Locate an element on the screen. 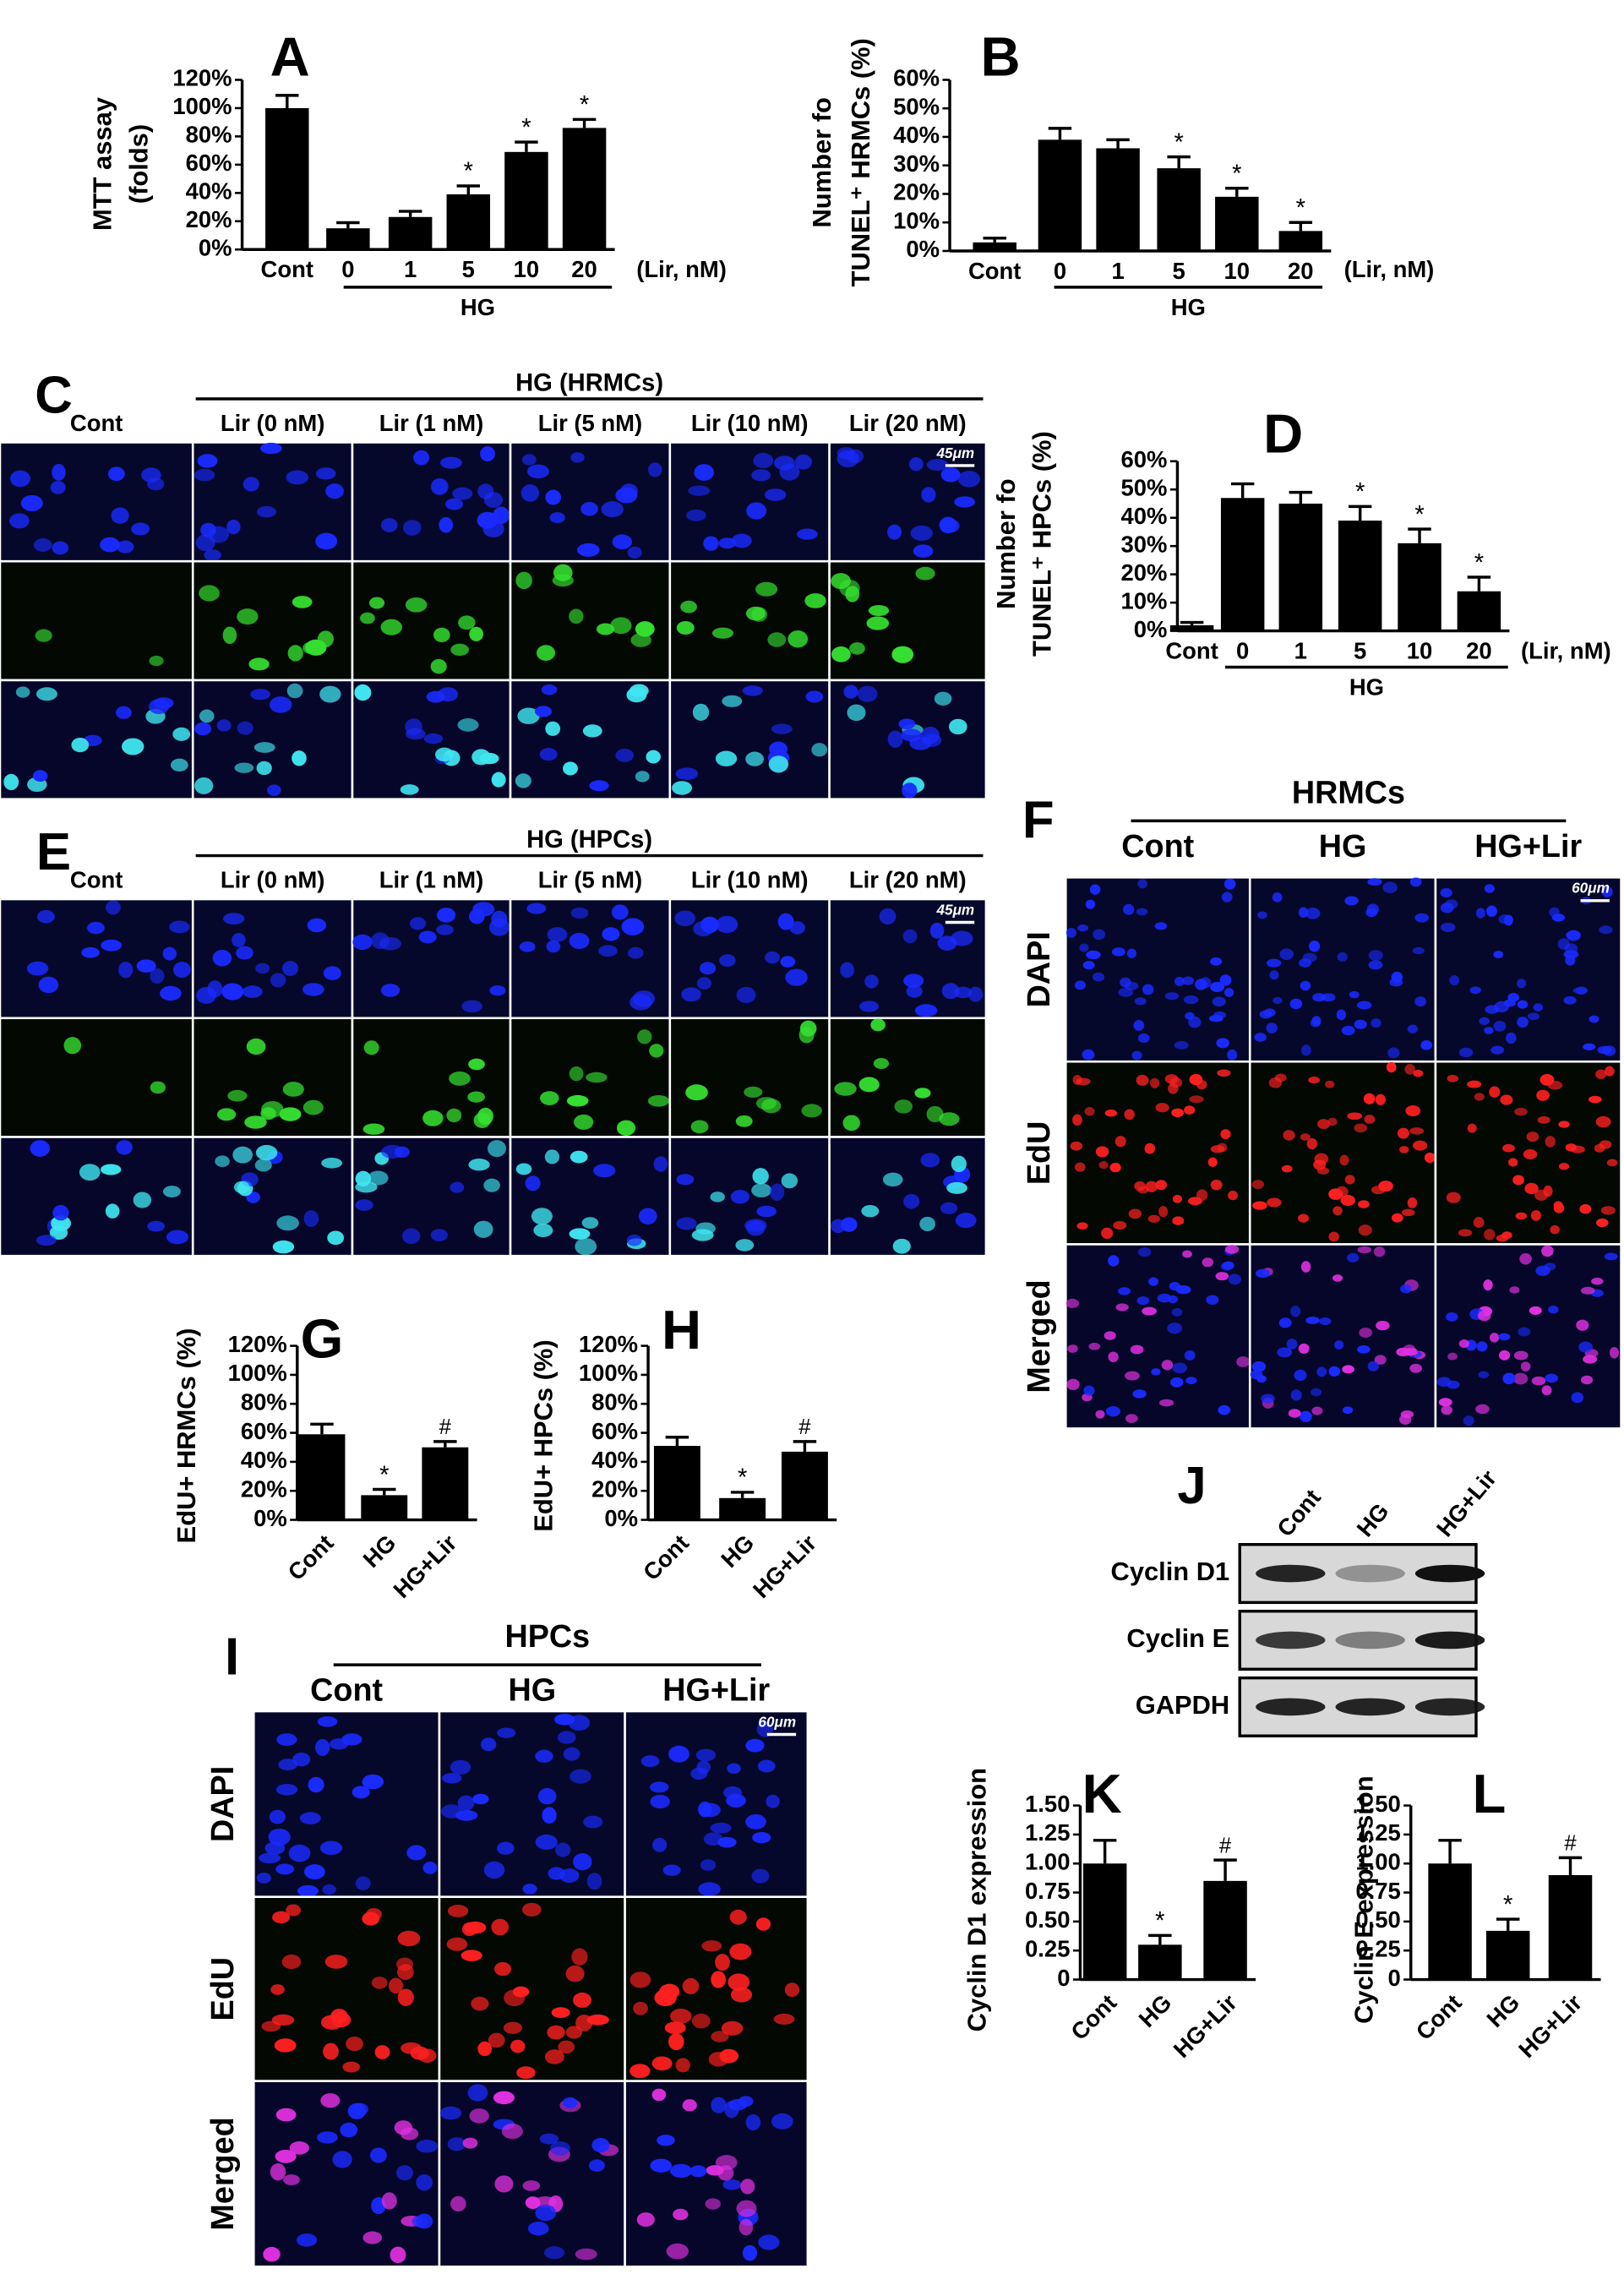 The height and width of the screenshot is (2274, 1624). x-tick-label: 20 is located at coordinates (1479, 651).